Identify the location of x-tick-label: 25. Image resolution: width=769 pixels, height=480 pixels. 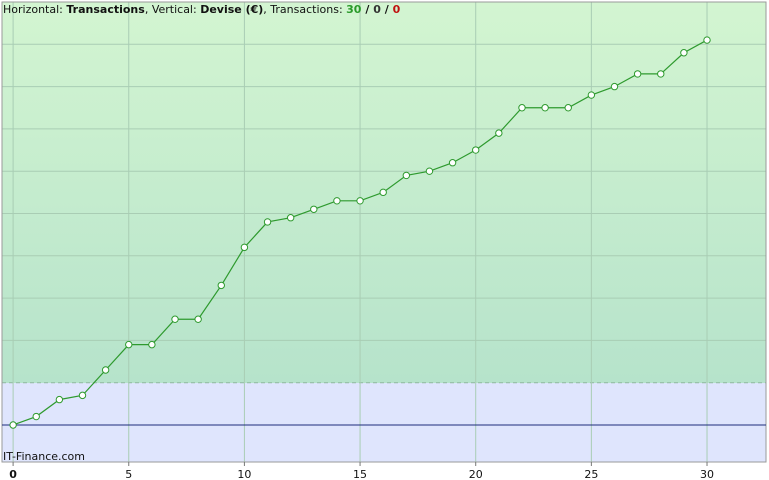
(591, 474).